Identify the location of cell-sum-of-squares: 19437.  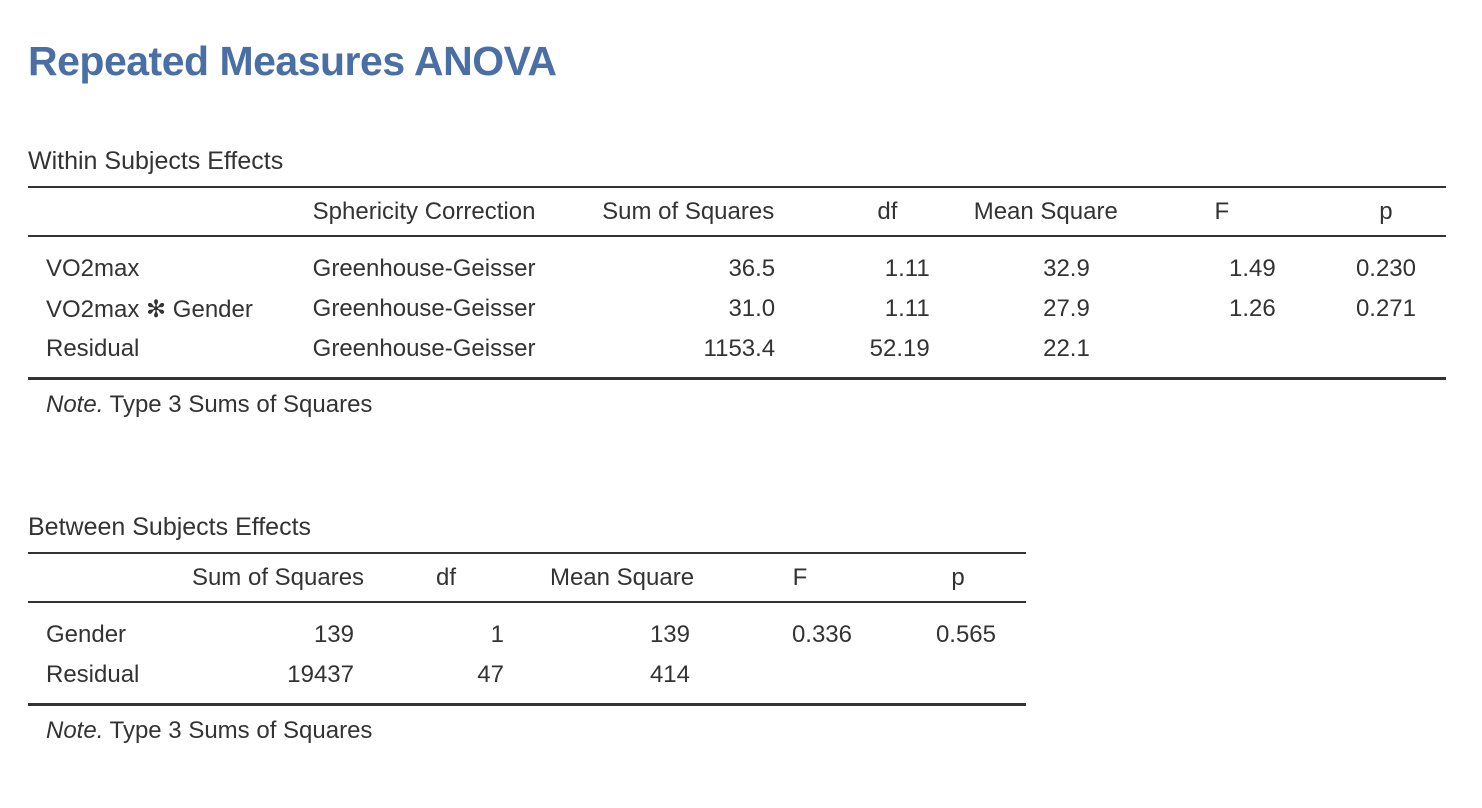
(320, 674).